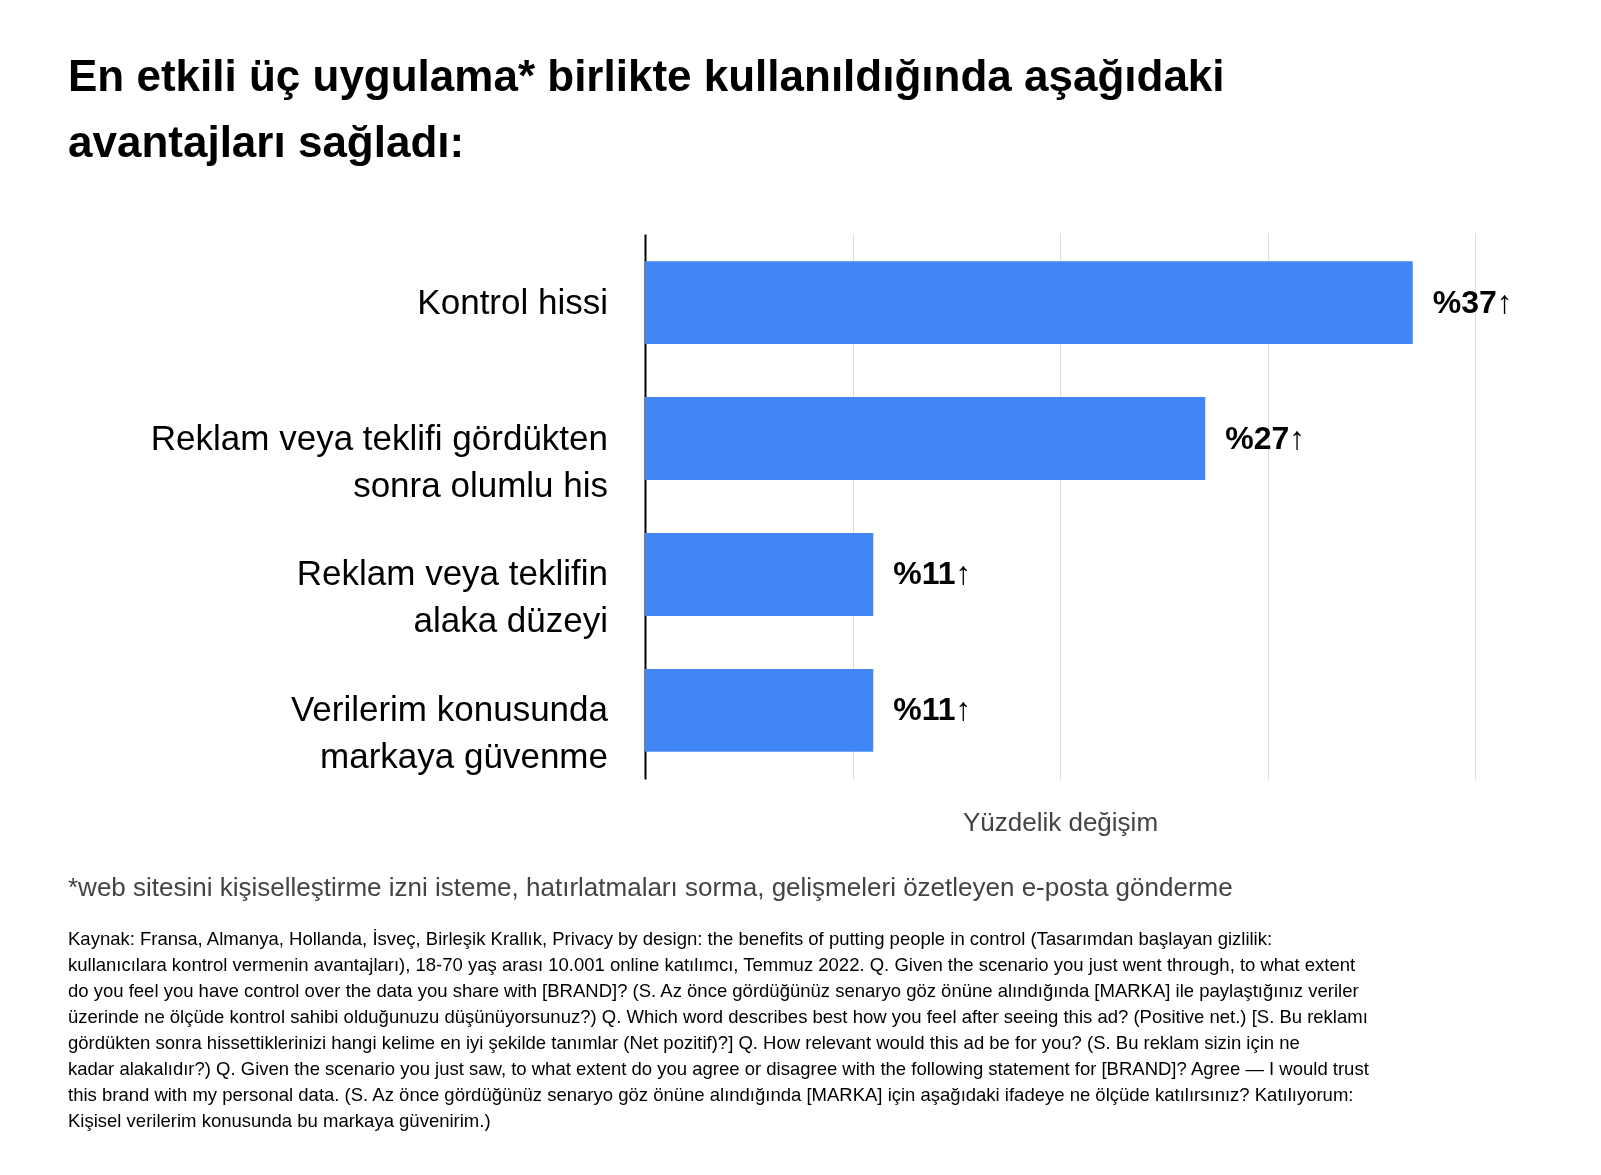 The width and height of the screenshot is (1601, 1175). I want to click on x-axis-title: Yüzdelik değişim, so click(1060, 821).